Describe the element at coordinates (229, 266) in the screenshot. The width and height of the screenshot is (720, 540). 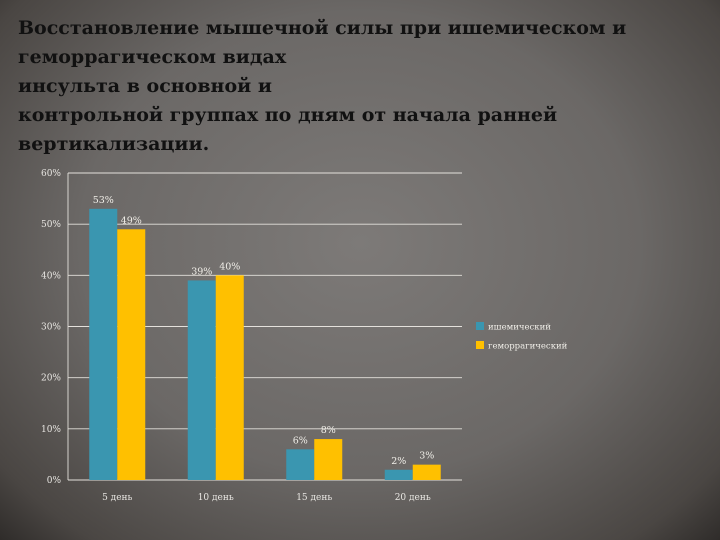
I see `data-label: 40%` at that location.